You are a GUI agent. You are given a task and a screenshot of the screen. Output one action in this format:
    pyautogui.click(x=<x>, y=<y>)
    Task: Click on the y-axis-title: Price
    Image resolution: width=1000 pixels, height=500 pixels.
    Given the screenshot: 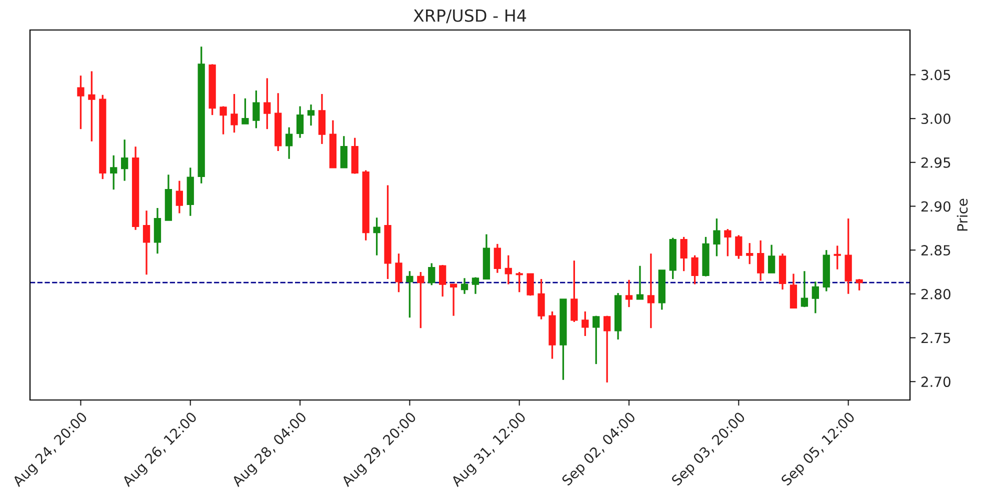 What is the action you would take?
    pyautogui.click(x=962, y=214)
    